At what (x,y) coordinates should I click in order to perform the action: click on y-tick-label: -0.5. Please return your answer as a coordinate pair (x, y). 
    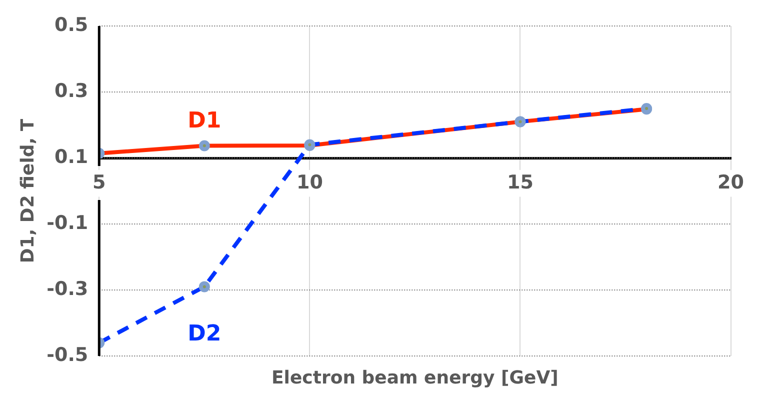
    Looking at the image, I should click on (67, 355).